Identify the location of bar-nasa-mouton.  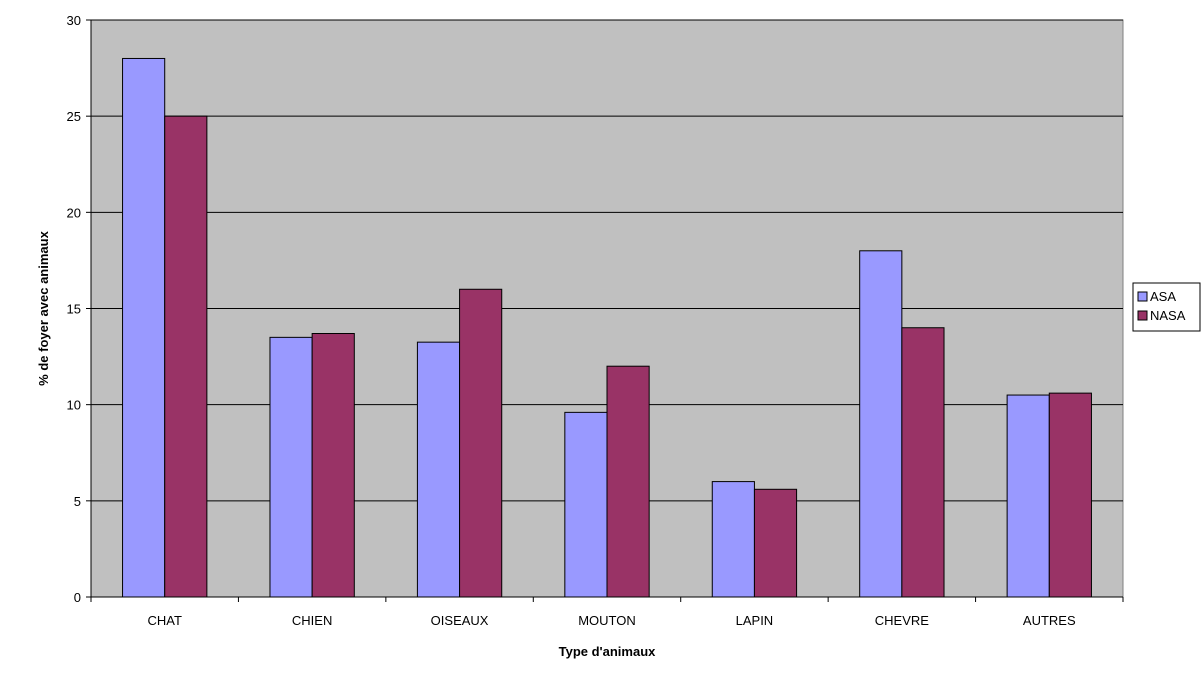
(628, 481).